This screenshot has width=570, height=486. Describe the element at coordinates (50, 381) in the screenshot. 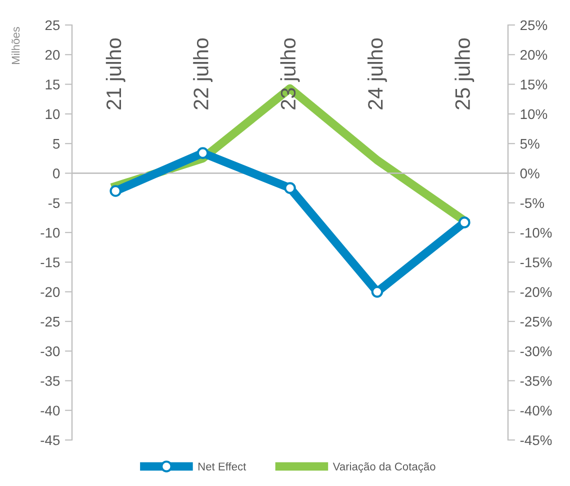

I see `y-tick-label: -35` at that location.